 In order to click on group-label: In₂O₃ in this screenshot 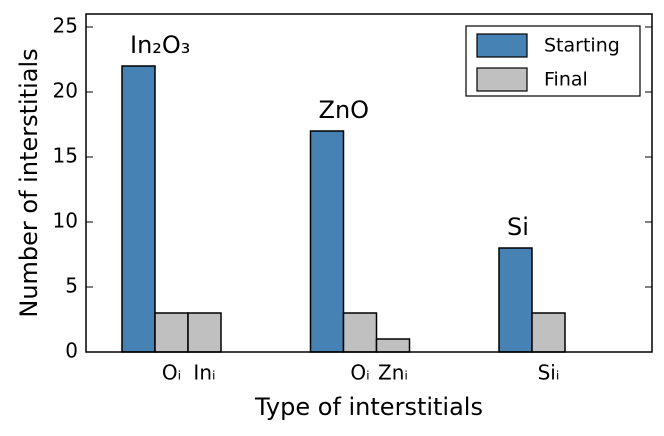, I will do `click(160, 45)`.